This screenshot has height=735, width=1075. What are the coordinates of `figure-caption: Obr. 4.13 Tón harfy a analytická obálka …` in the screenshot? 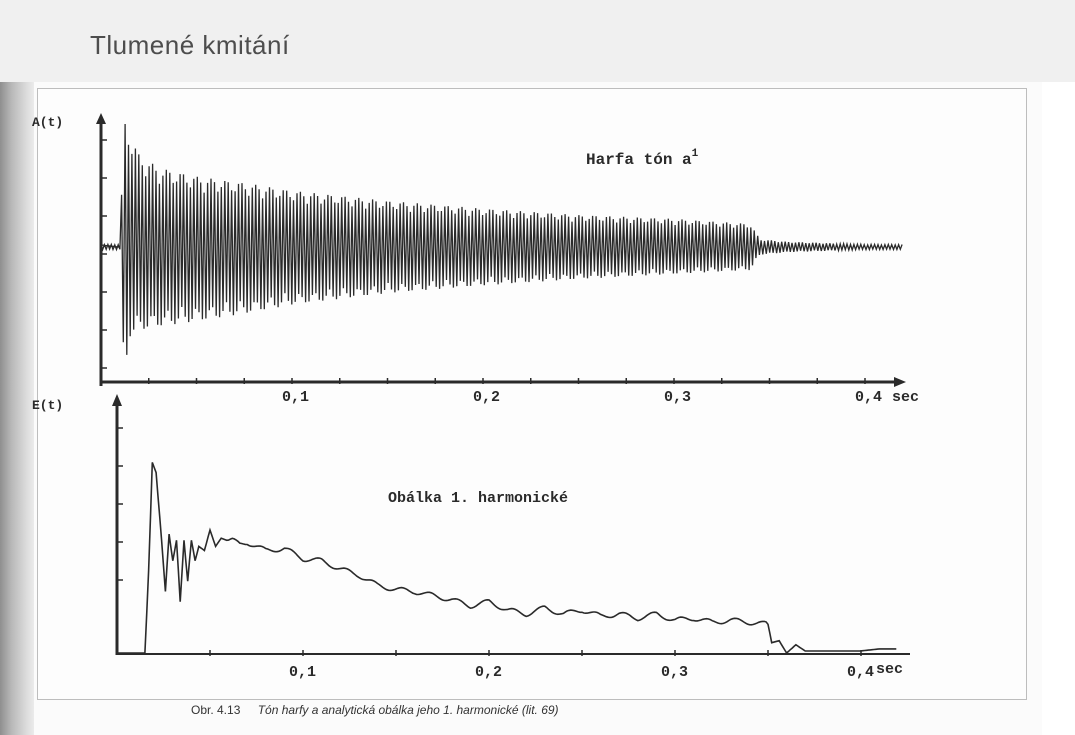 It's located at (375, 710).